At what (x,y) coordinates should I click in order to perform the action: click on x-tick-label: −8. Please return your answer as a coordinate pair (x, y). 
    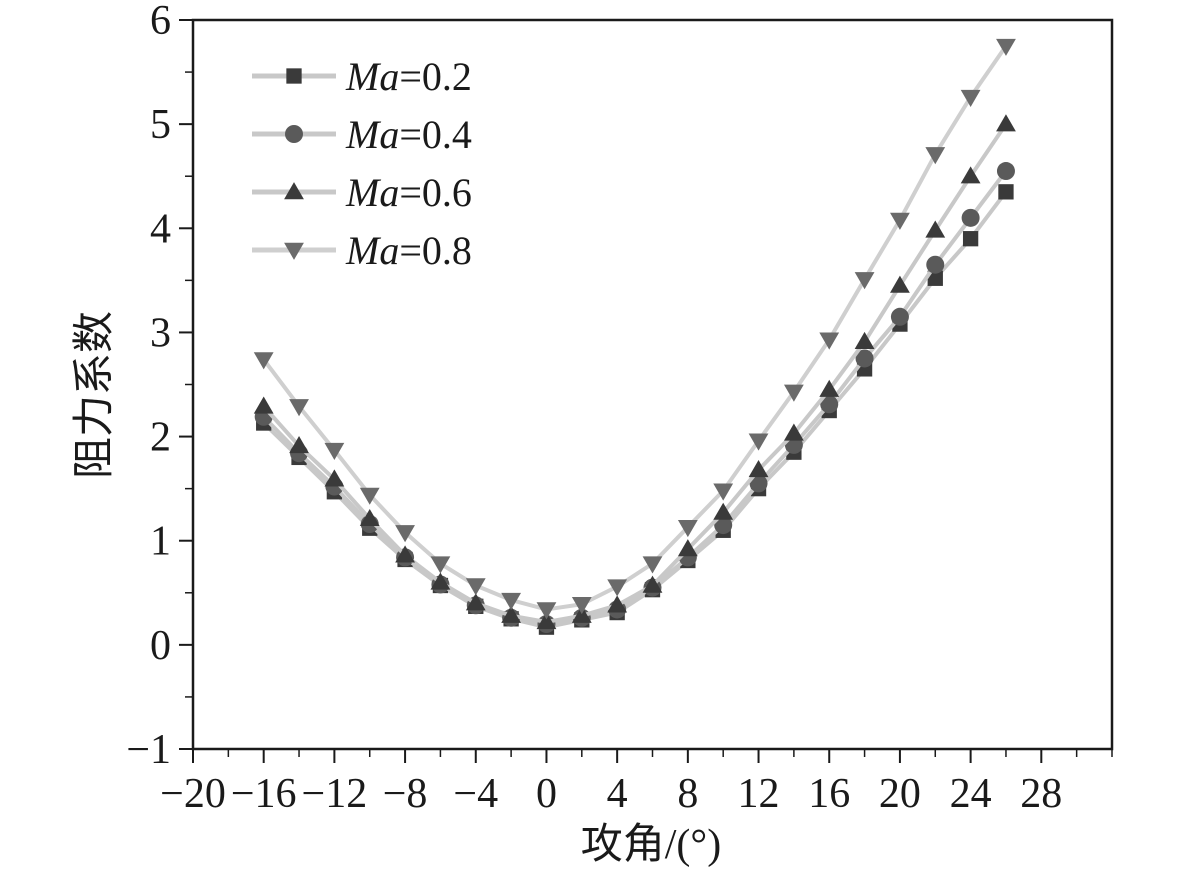
    Looking at the image, I should click on (405, 794).